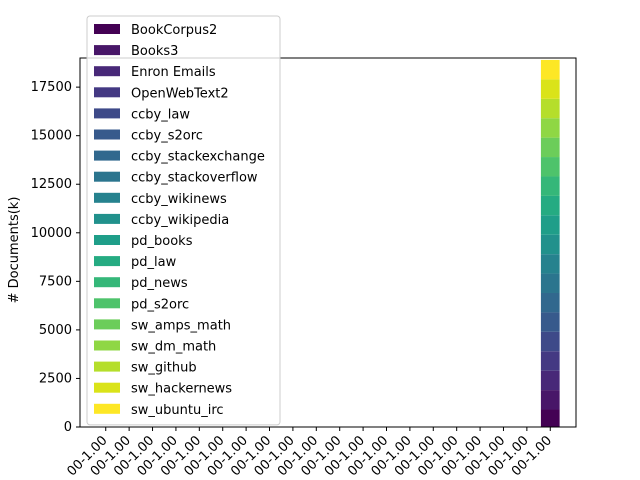 Image resolution: width=640 pixels, height=480 pixels. What do you see at coordinates (174, 30) in the screenshot?
I see `legend-label-BookCorpus2: BookCorpus2` at bounding box center [174, 30].